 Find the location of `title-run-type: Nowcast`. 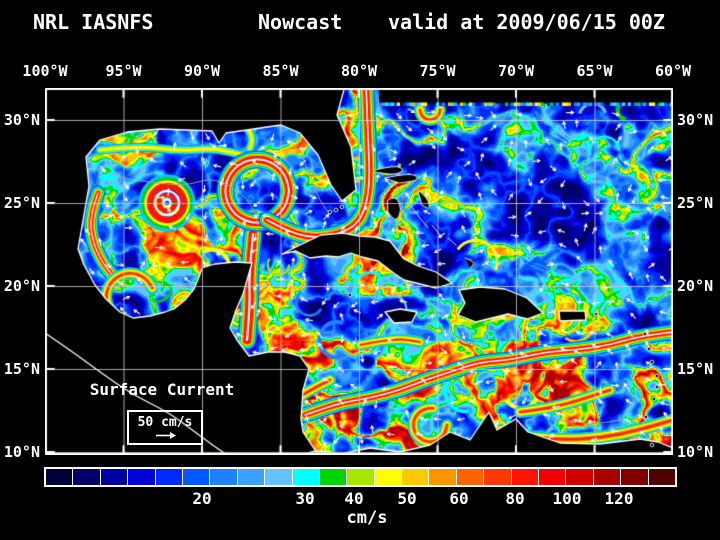

title-run-type: Nowcast is located at coordinates (300, 22).